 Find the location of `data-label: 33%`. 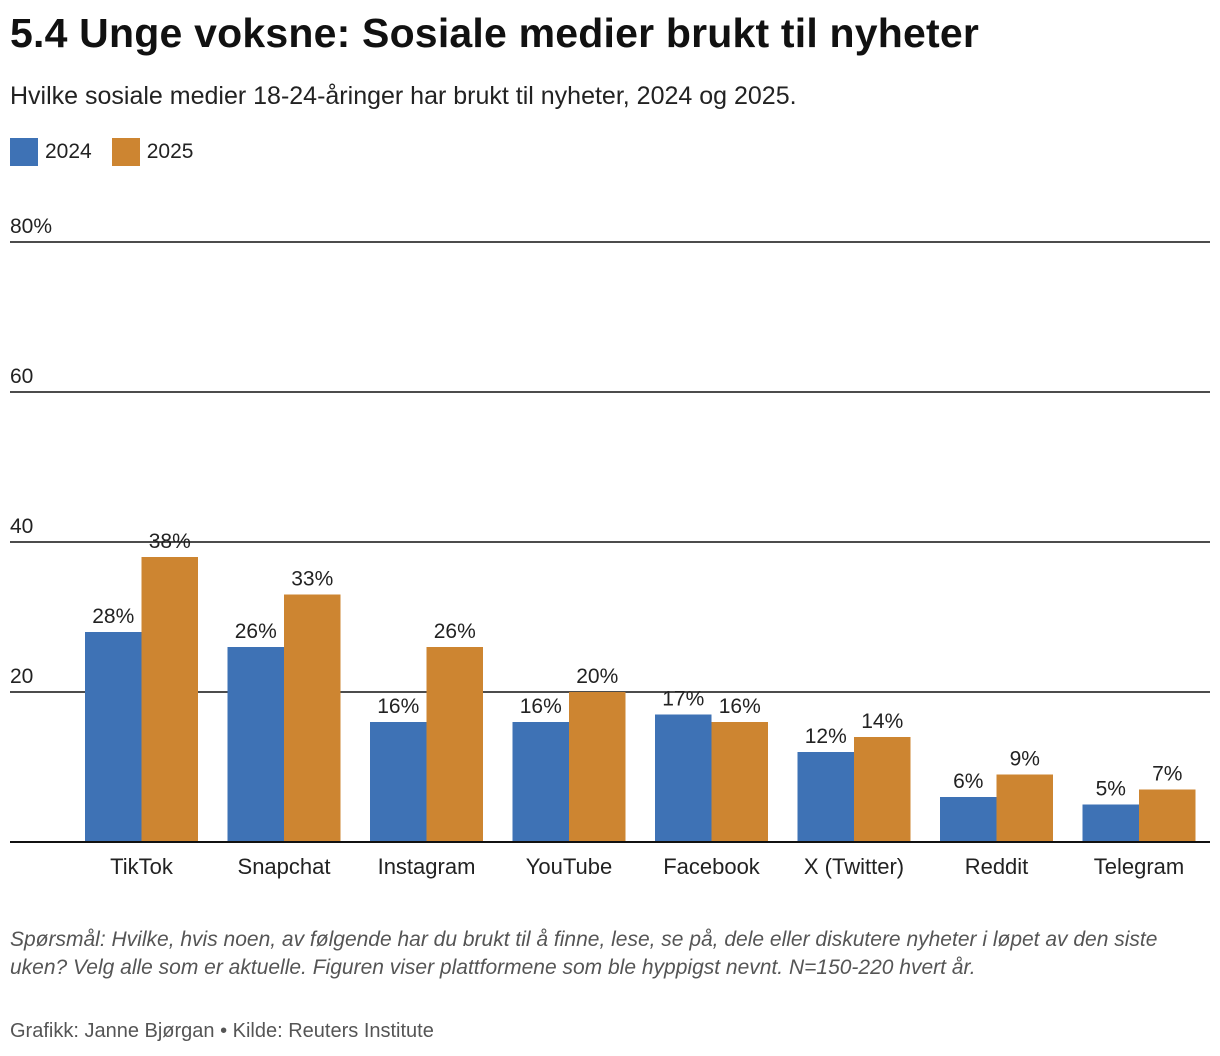

data-label: 33% is located at coordinates (312, 579).